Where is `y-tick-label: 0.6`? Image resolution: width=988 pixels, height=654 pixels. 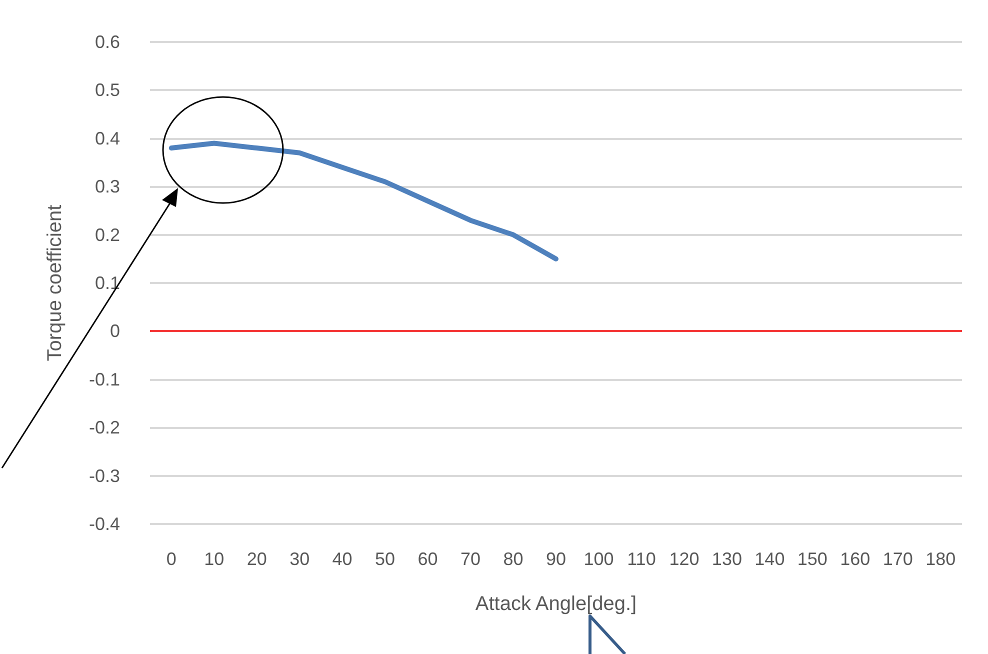 y-tick-label: 0.6 is located at coordinates (107, 42).